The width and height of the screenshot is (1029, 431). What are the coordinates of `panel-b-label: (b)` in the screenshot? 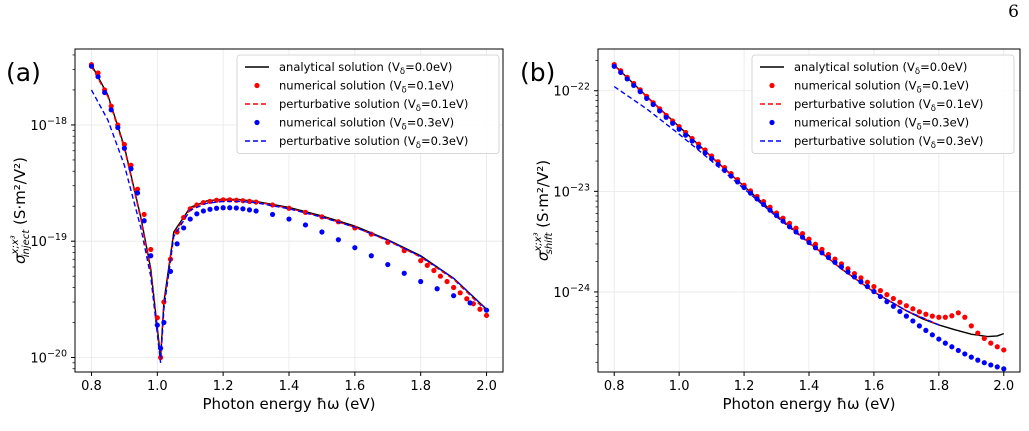 It's located at (538, 72).